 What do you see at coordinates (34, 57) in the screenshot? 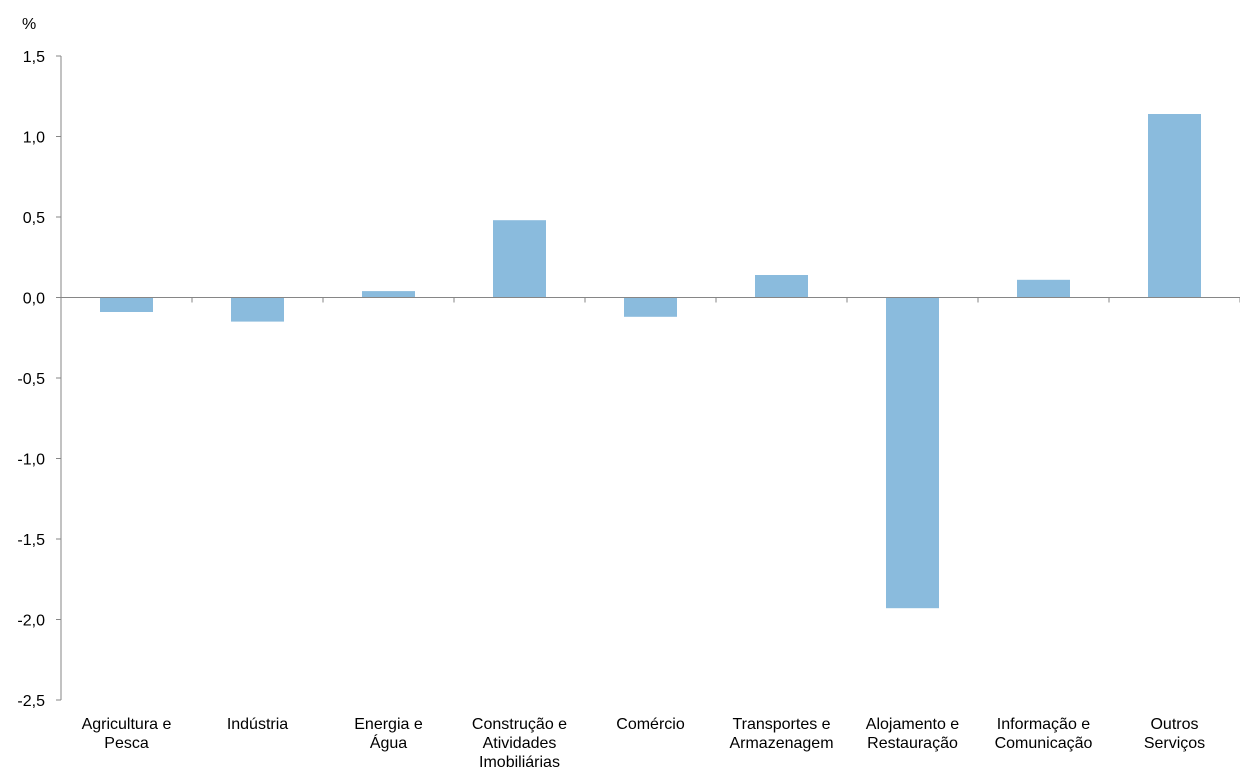
I see `y-tick-label-0: 1,5` at bounding box center [34, 57].